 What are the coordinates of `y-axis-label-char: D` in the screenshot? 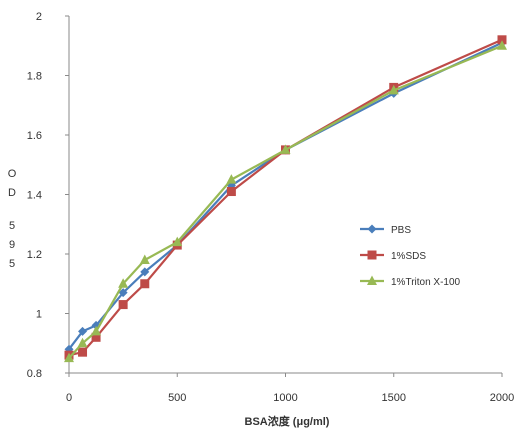 It's located at (12, 193).